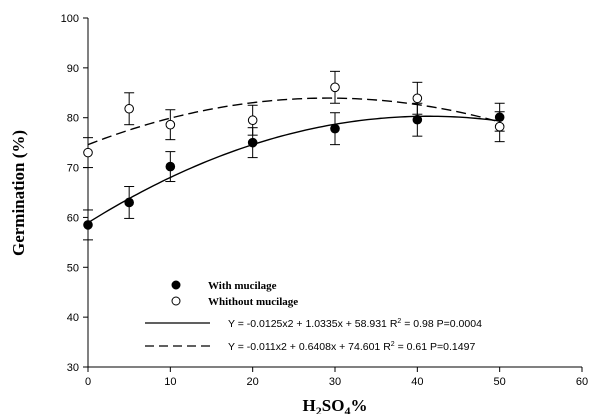 This screenshot has width=589, height=414. I want to click on x-tick-label: 40, so click(417, 382).